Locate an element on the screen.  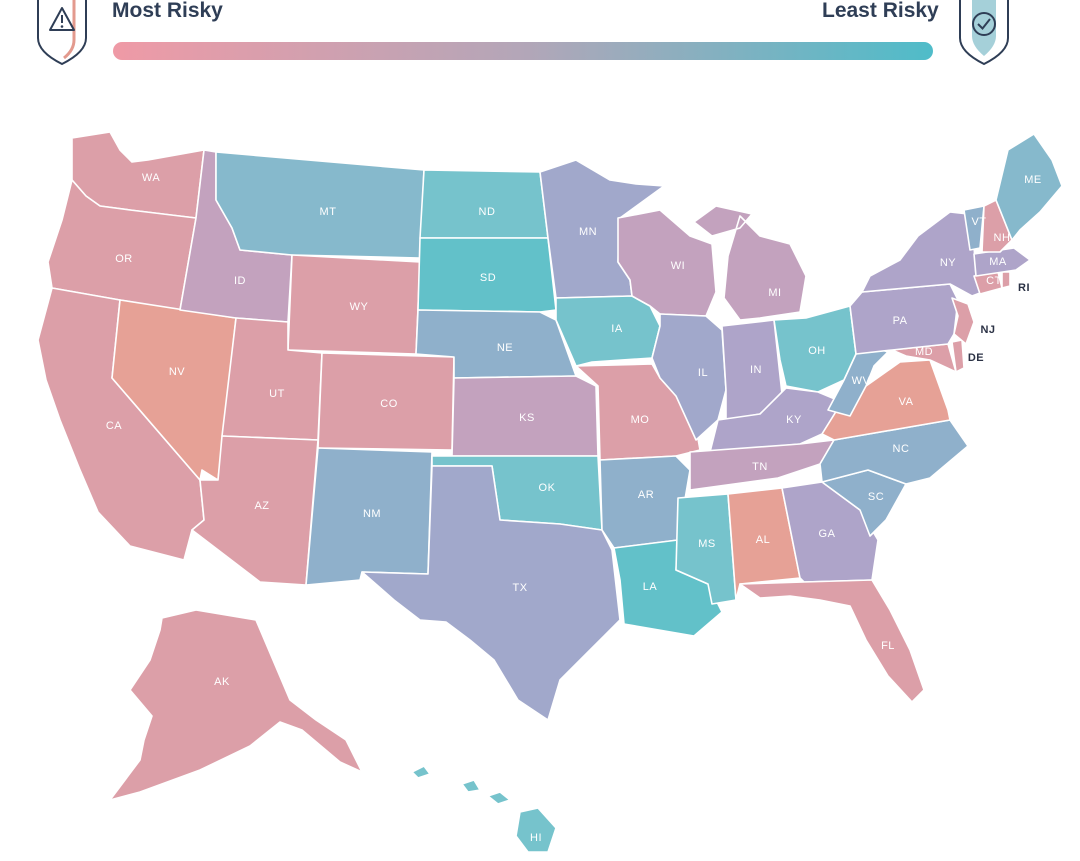
state-mt-label: MT is located at coordinates (328, 212).